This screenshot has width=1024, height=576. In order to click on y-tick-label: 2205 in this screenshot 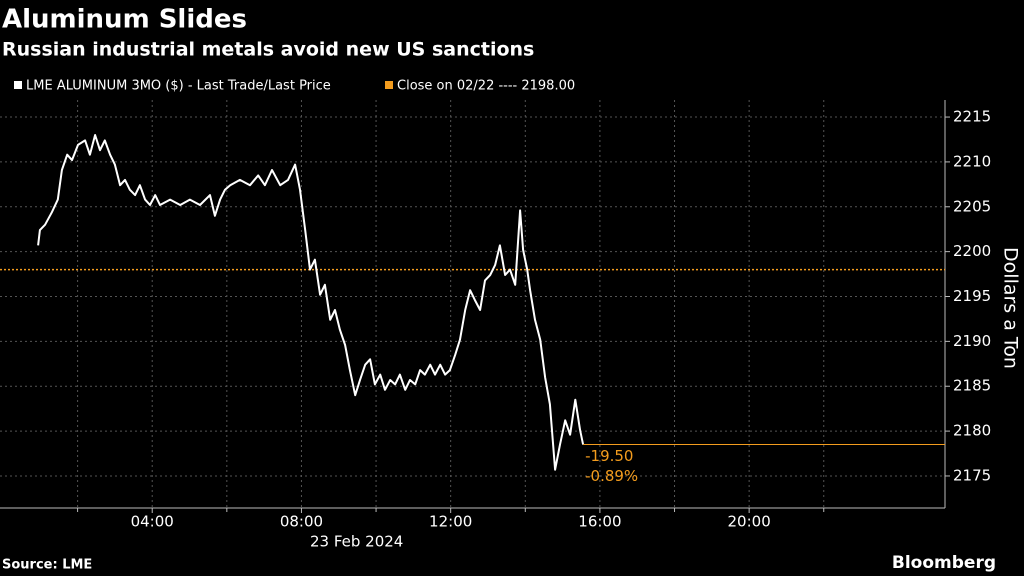, I will do `click(972, 206)`.